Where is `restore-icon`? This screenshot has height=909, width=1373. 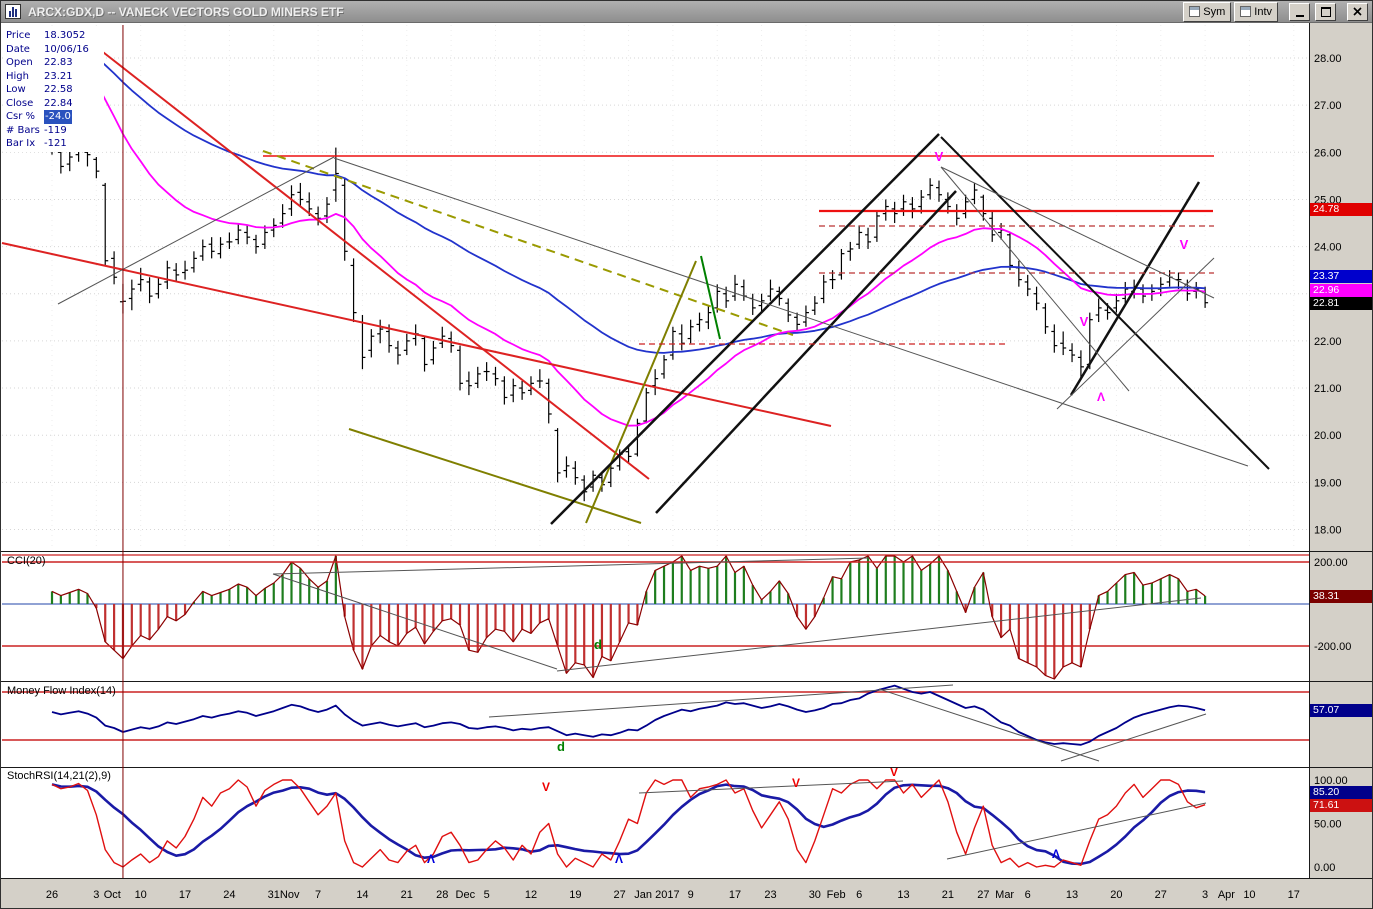
restore-icon is located at coordinates (1325, 11).